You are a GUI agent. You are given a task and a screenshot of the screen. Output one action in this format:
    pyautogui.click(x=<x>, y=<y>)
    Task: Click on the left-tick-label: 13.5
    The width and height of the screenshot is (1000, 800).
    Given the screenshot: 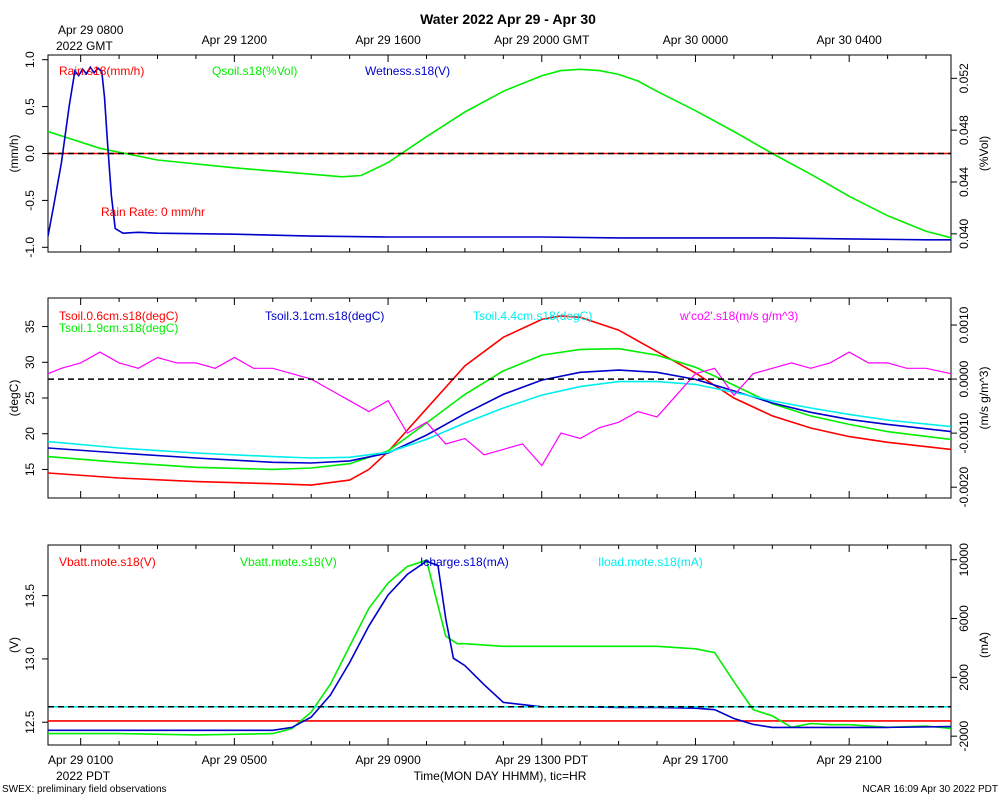 What is the action you would take?
    pyautogui.click(x=30, y=596)
    